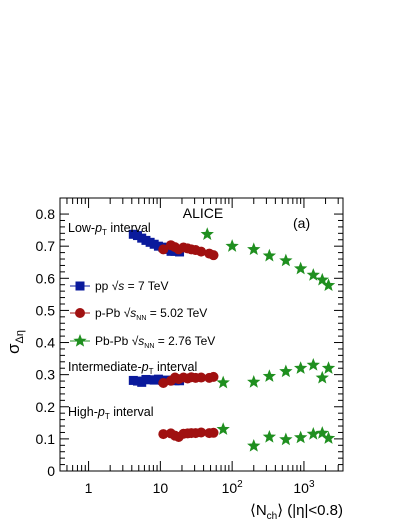 The height and width of the screenshot is (527, 407). What do you see at coordinates (233, 487) in the screenshot?
I see `x-tick-label: 10²` at bounding box center [233, 487].